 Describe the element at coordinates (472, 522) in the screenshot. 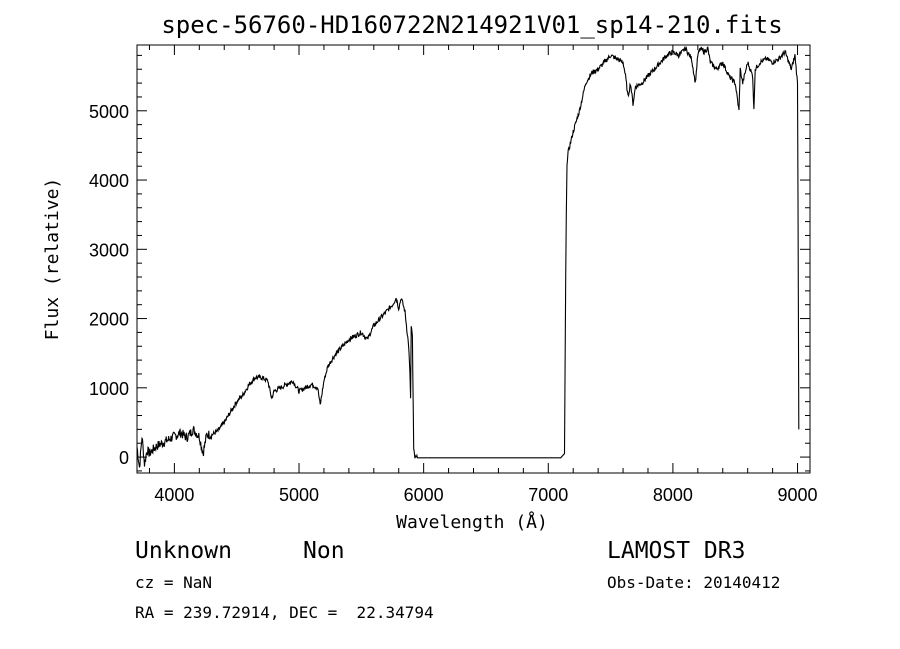

I see `x-axis-label: Wavelength (Å)` at that location.